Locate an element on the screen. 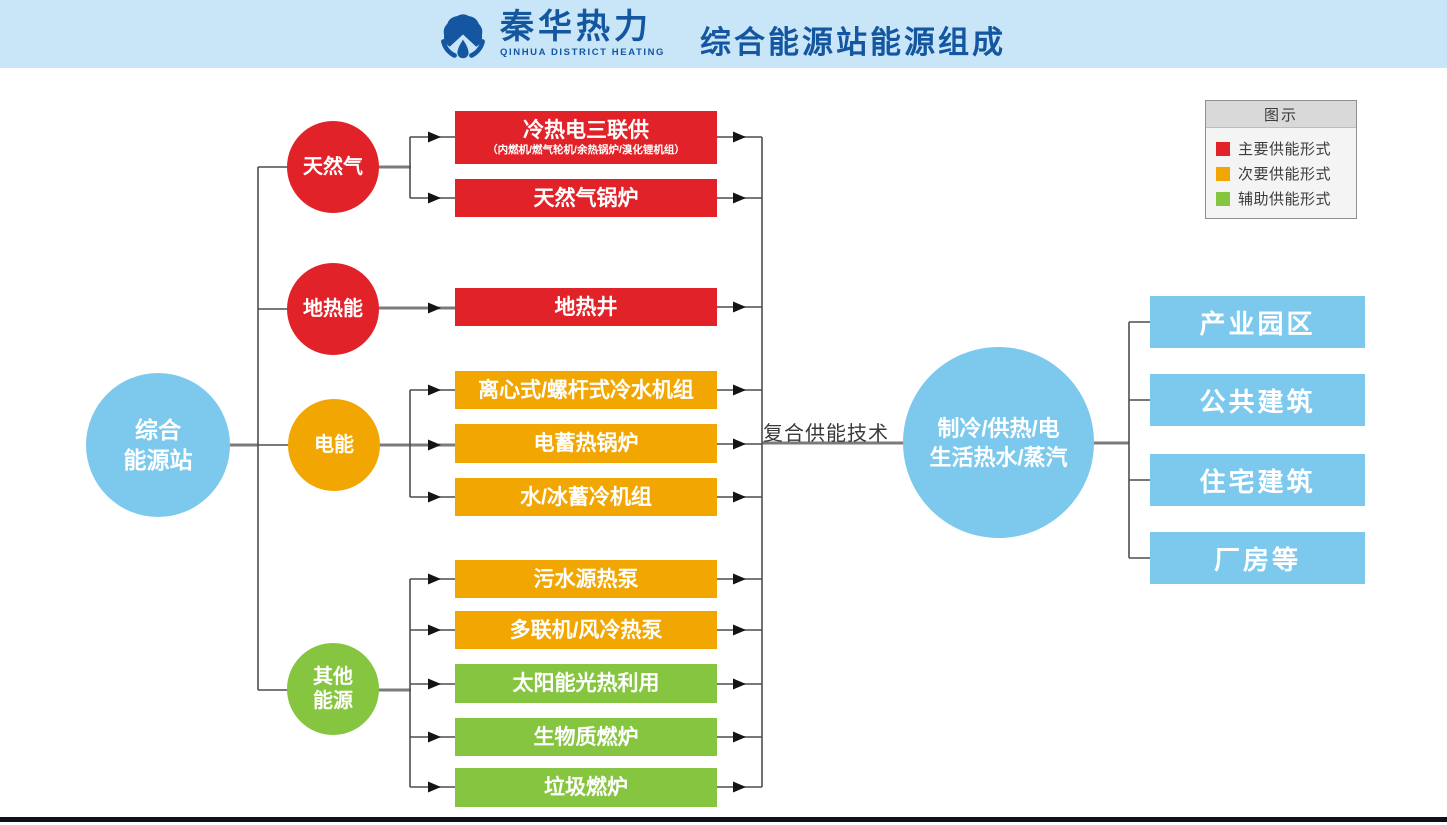 The image size is (1447, 825). category-label: 地热能 is located at coordinates (333, 309).